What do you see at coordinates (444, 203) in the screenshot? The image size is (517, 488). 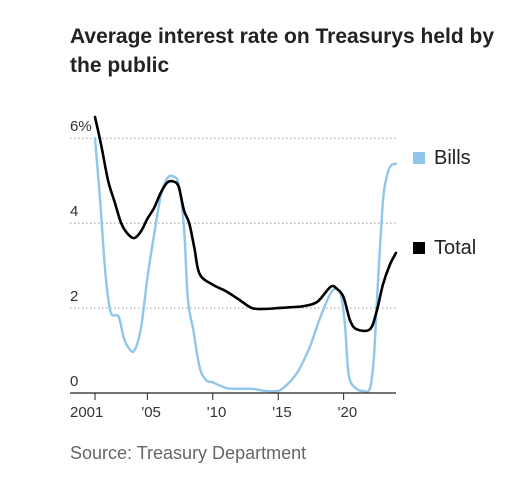 I see `legend: Bills Total` at bounding box center [444, 203].